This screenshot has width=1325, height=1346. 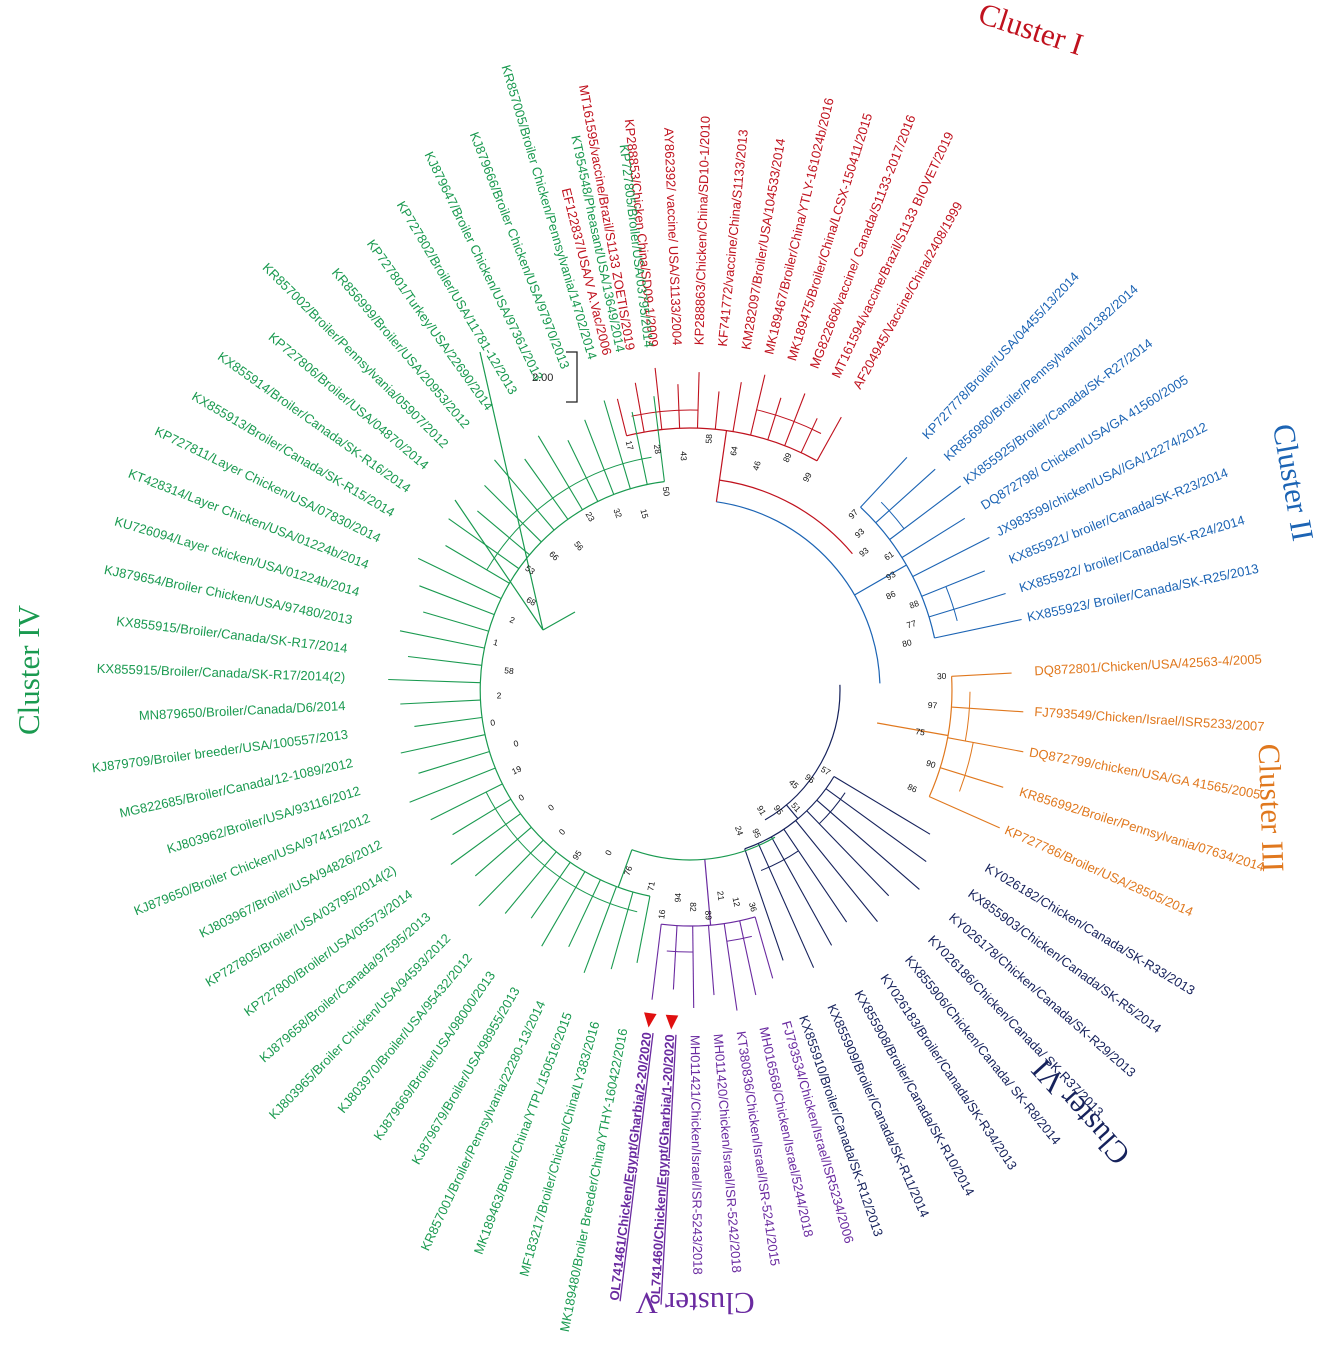 I want to click on leaf-label: KX855915/Broiler/Canada/SK-R17/2014(2), so click(x=221, y=673).